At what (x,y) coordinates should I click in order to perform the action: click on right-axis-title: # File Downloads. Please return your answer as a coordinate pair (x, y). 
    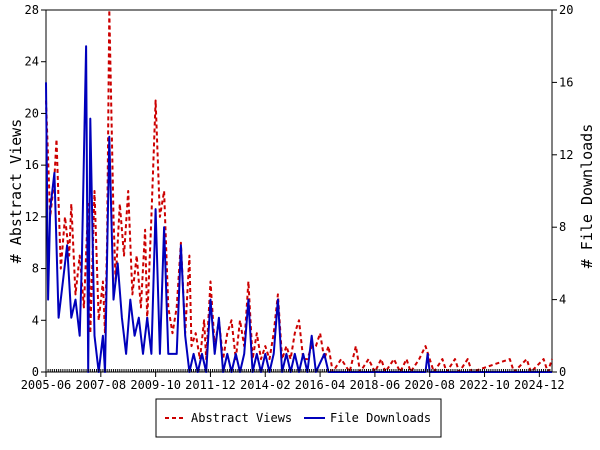
    Looking at the image, I should click on (587, 196).